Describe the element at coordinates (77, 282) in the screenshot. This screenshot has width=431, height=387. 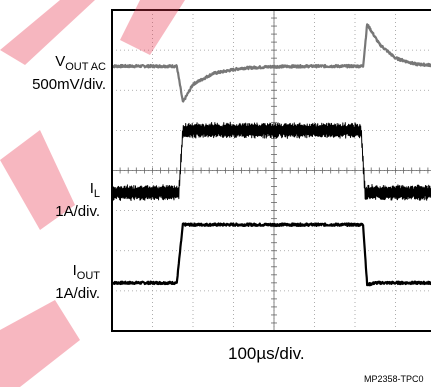
I see `iout-label: IOUT 1A/div.` at that location.